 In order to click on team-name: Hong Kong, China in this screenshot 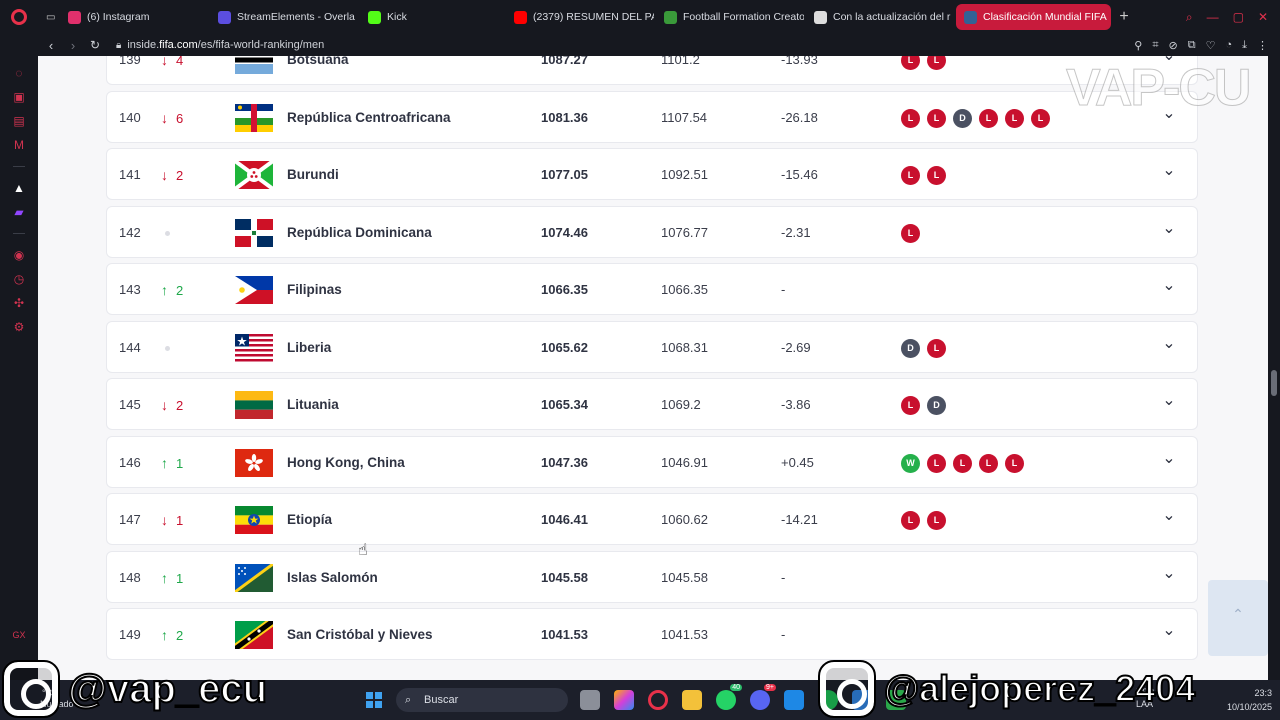, I will do `click(346, 462)`.